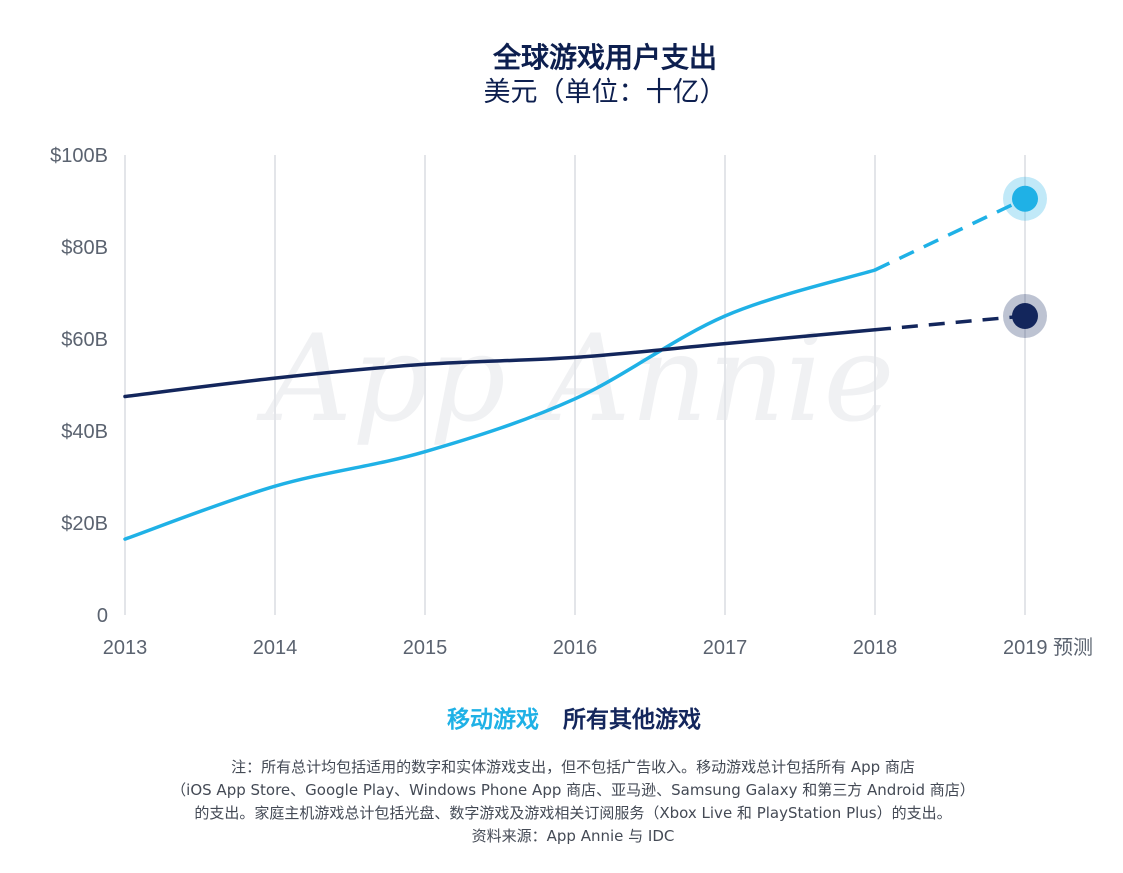 Image resolution: width=1123 pixels, height=873 pixels. Describe the element at coordinates (79, 156) in the screenshot. I see `y-tick-label: $100B` at that location.